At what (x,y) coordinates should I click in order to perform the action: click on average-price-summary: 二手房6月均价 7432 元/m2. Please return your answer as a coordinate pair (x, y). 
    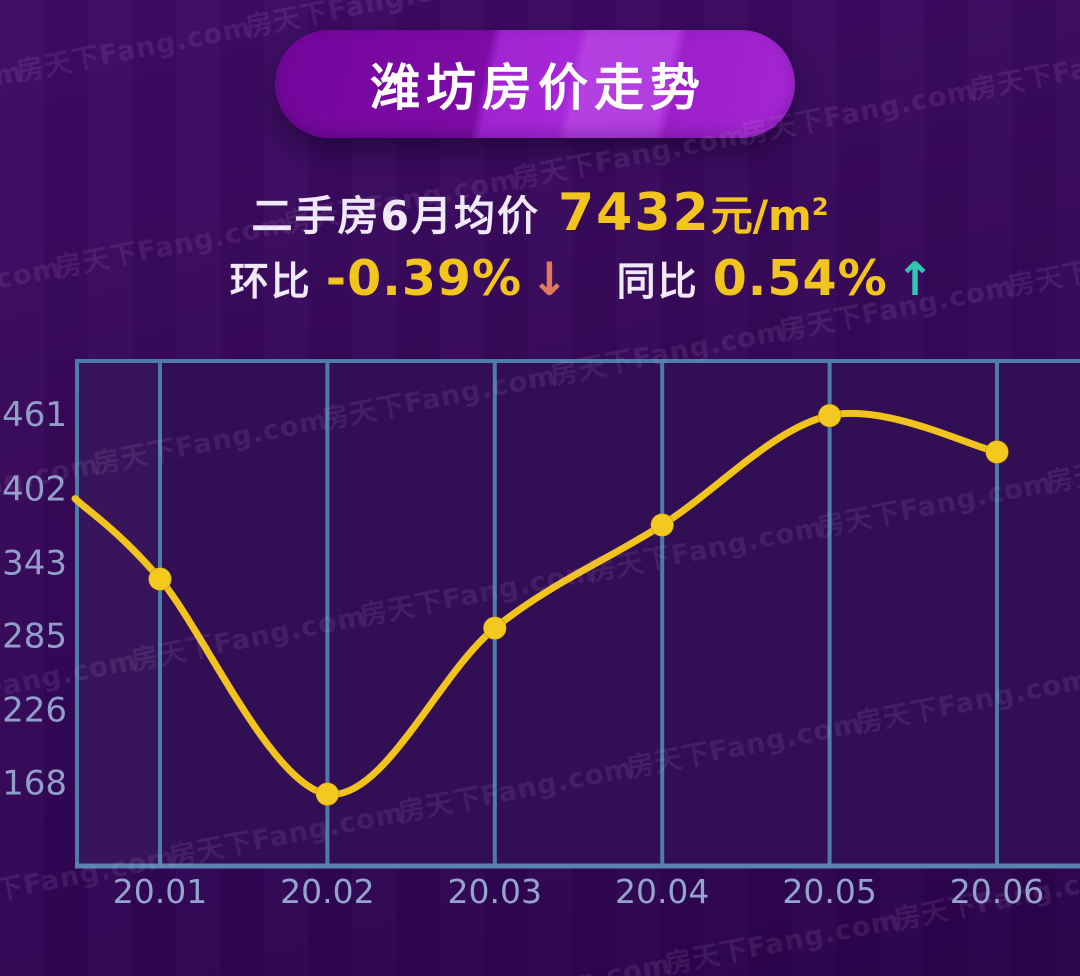
    Looking at the image, I should click on (540, 212).